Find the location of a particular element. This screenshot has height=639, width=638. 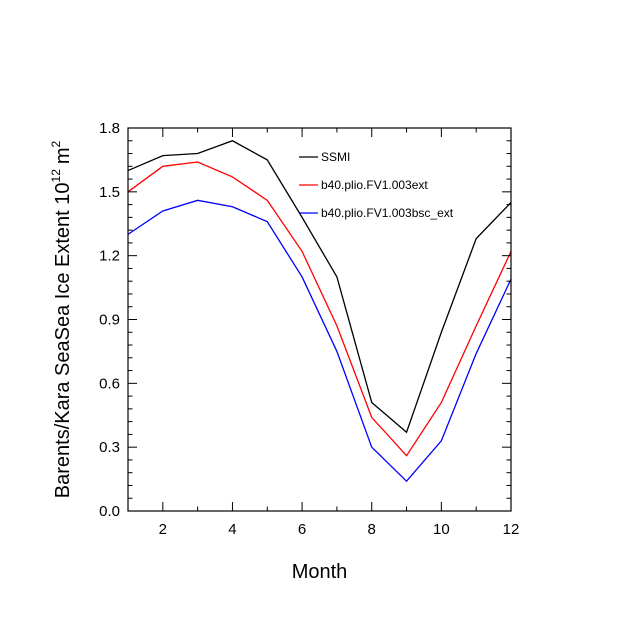

x-tick-label: 4 is located at coordinates (232, 529).